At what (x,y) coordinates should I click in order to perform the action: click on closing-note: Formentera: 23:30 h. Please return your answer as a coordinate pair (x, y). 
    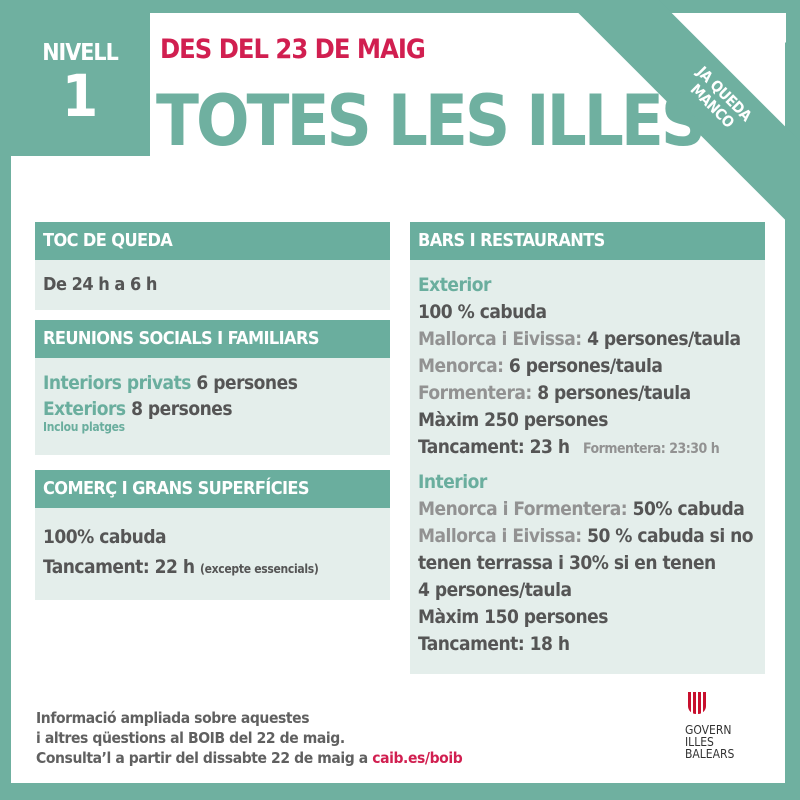
    Looking at the image, I should click on (651, 449).